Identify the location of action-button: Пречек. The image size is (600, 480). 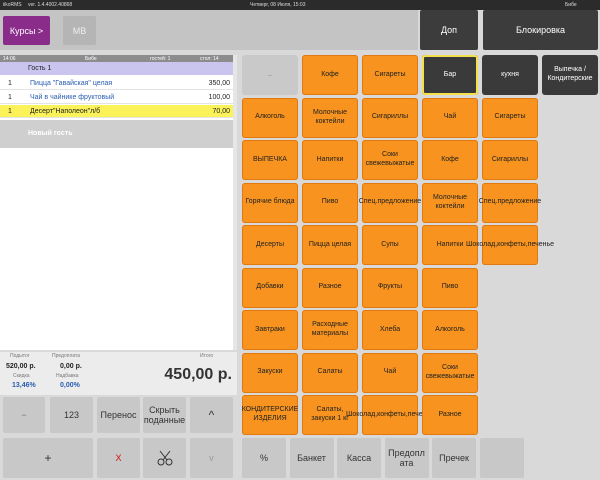
(454, 458).